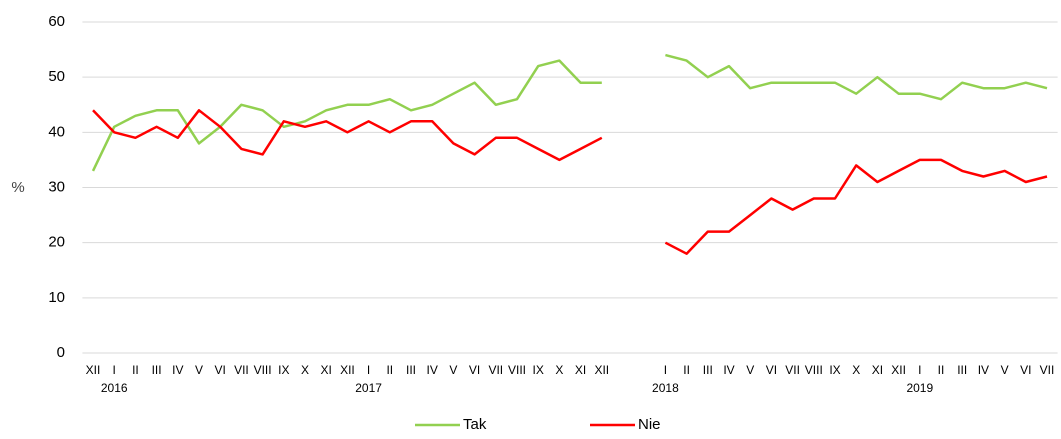 The width and height of the screenshot is (1061, 439). What do you see at coordinates (61, 352) in the screenshot?
I see `y-tick-label: 0` at bounding box center [61, 352].